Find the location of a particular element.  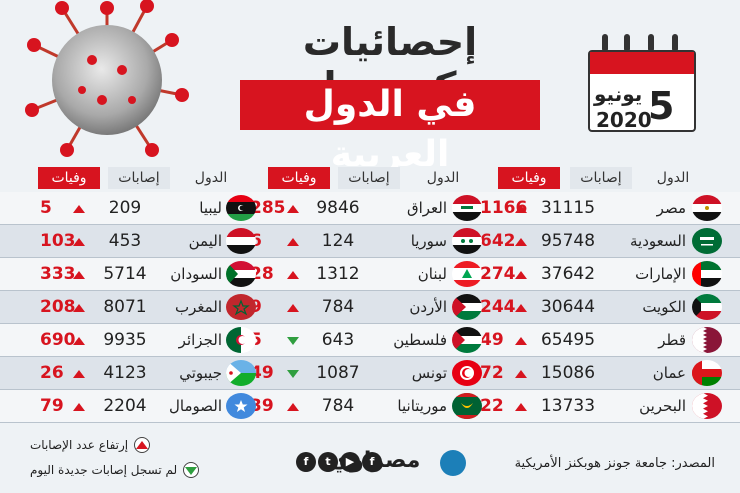

cases-value: 9935 is located at coordinates (125, 340).